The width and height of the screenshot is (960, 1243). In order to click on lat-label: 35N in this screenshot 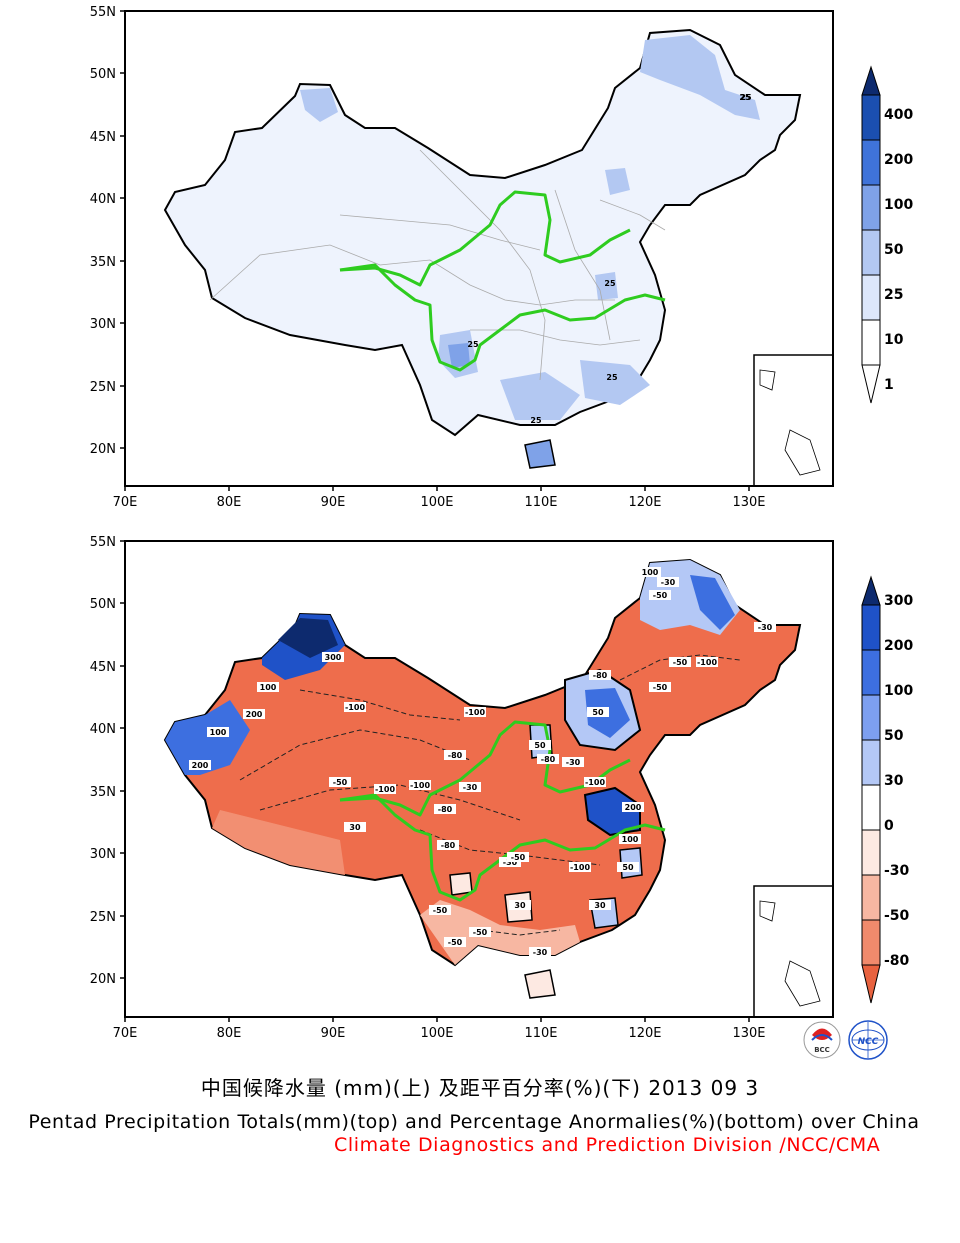, I will do `click(103, 262)`.